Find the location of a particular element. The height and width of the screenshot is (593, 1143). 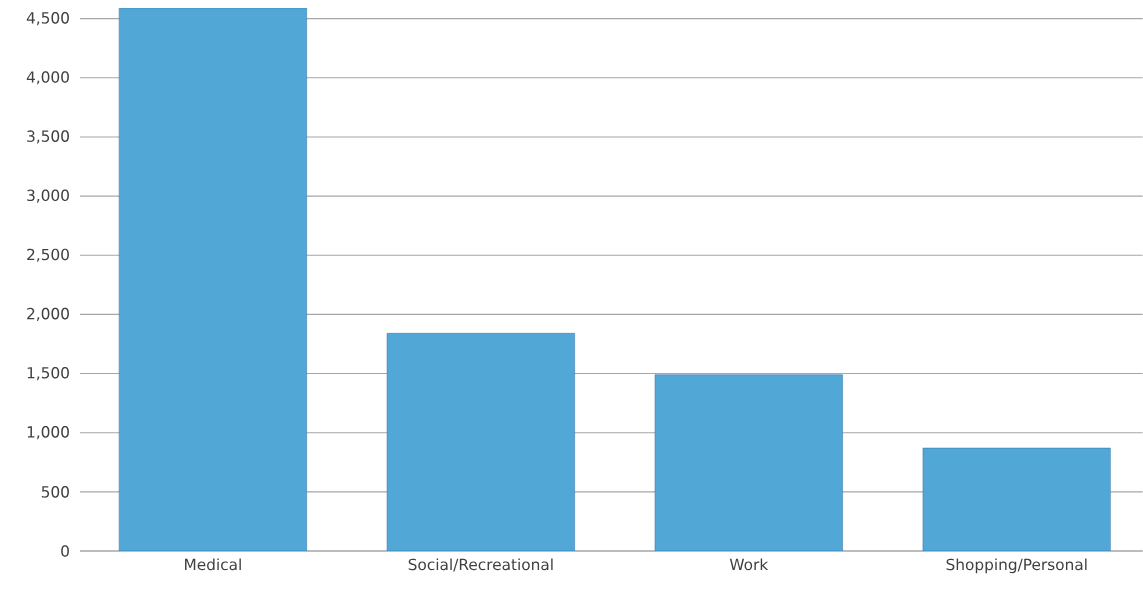

y-tick-label: 3,500 is located at coordinates (48, 137).